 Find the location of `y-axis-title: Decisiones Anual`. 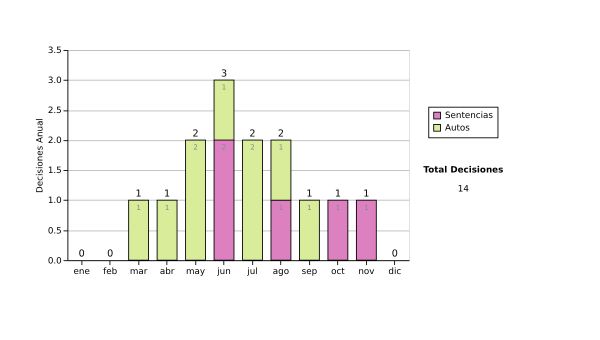

y-axis-title: Decisiones Anual is located at coordinates (41, 155).